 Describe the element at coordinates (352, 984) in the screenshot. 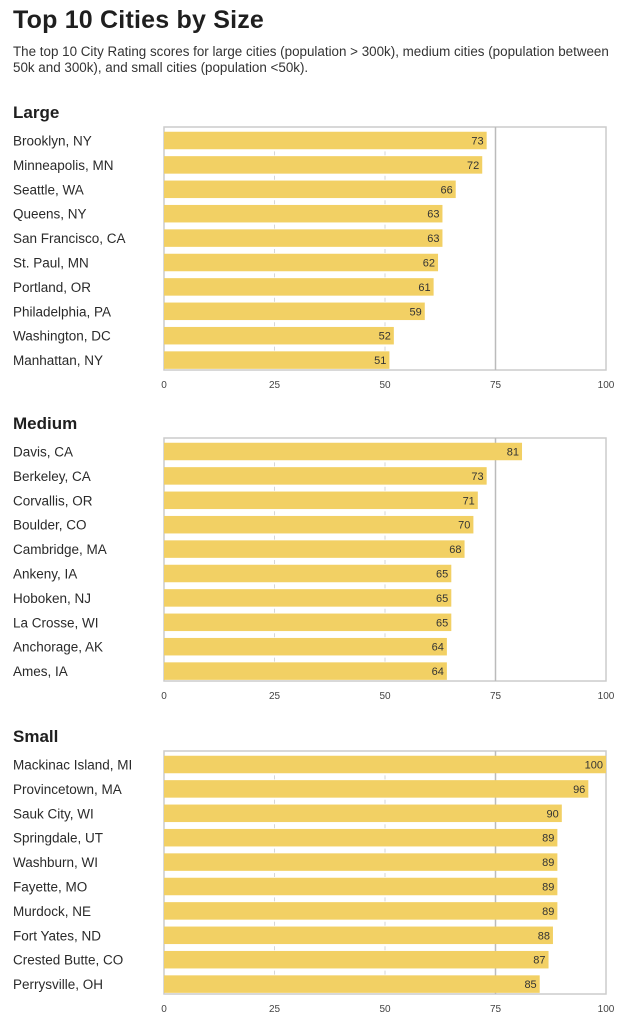

I see `bar-perrysville-oh` at that location.